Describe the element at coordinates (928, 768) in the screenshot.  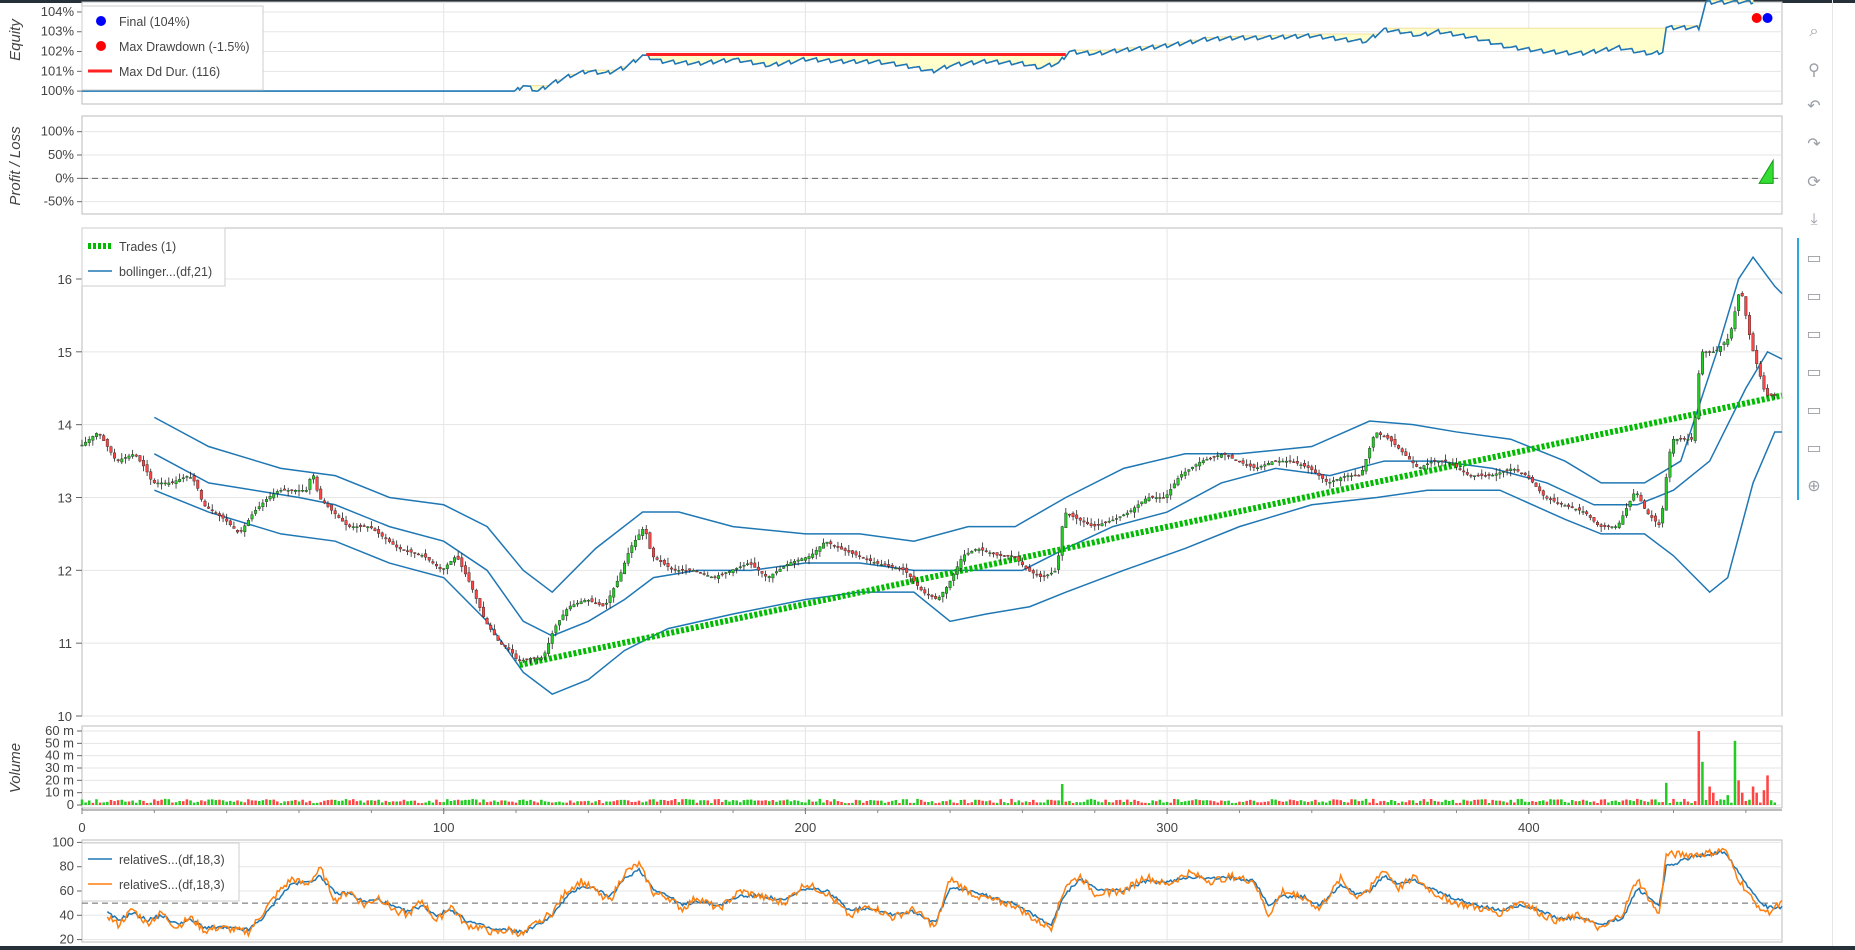
I see `volume-plot` at that location.